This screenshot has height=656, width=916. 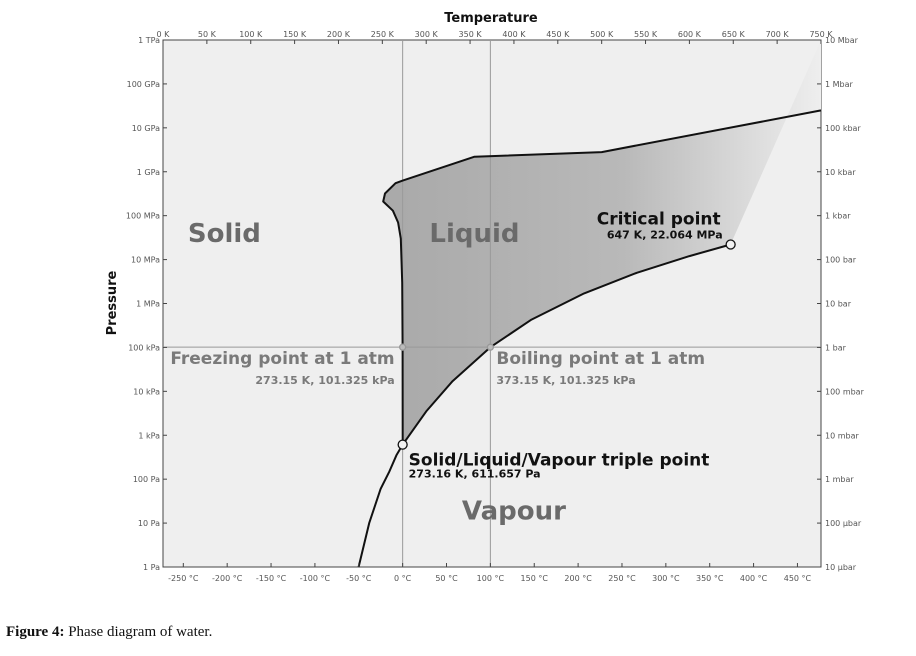 What do you see at coordinates (227, 578) in the screenshot?
I see `x-bottom-tick-label: -200 °C` at bounding box center [227, 578].